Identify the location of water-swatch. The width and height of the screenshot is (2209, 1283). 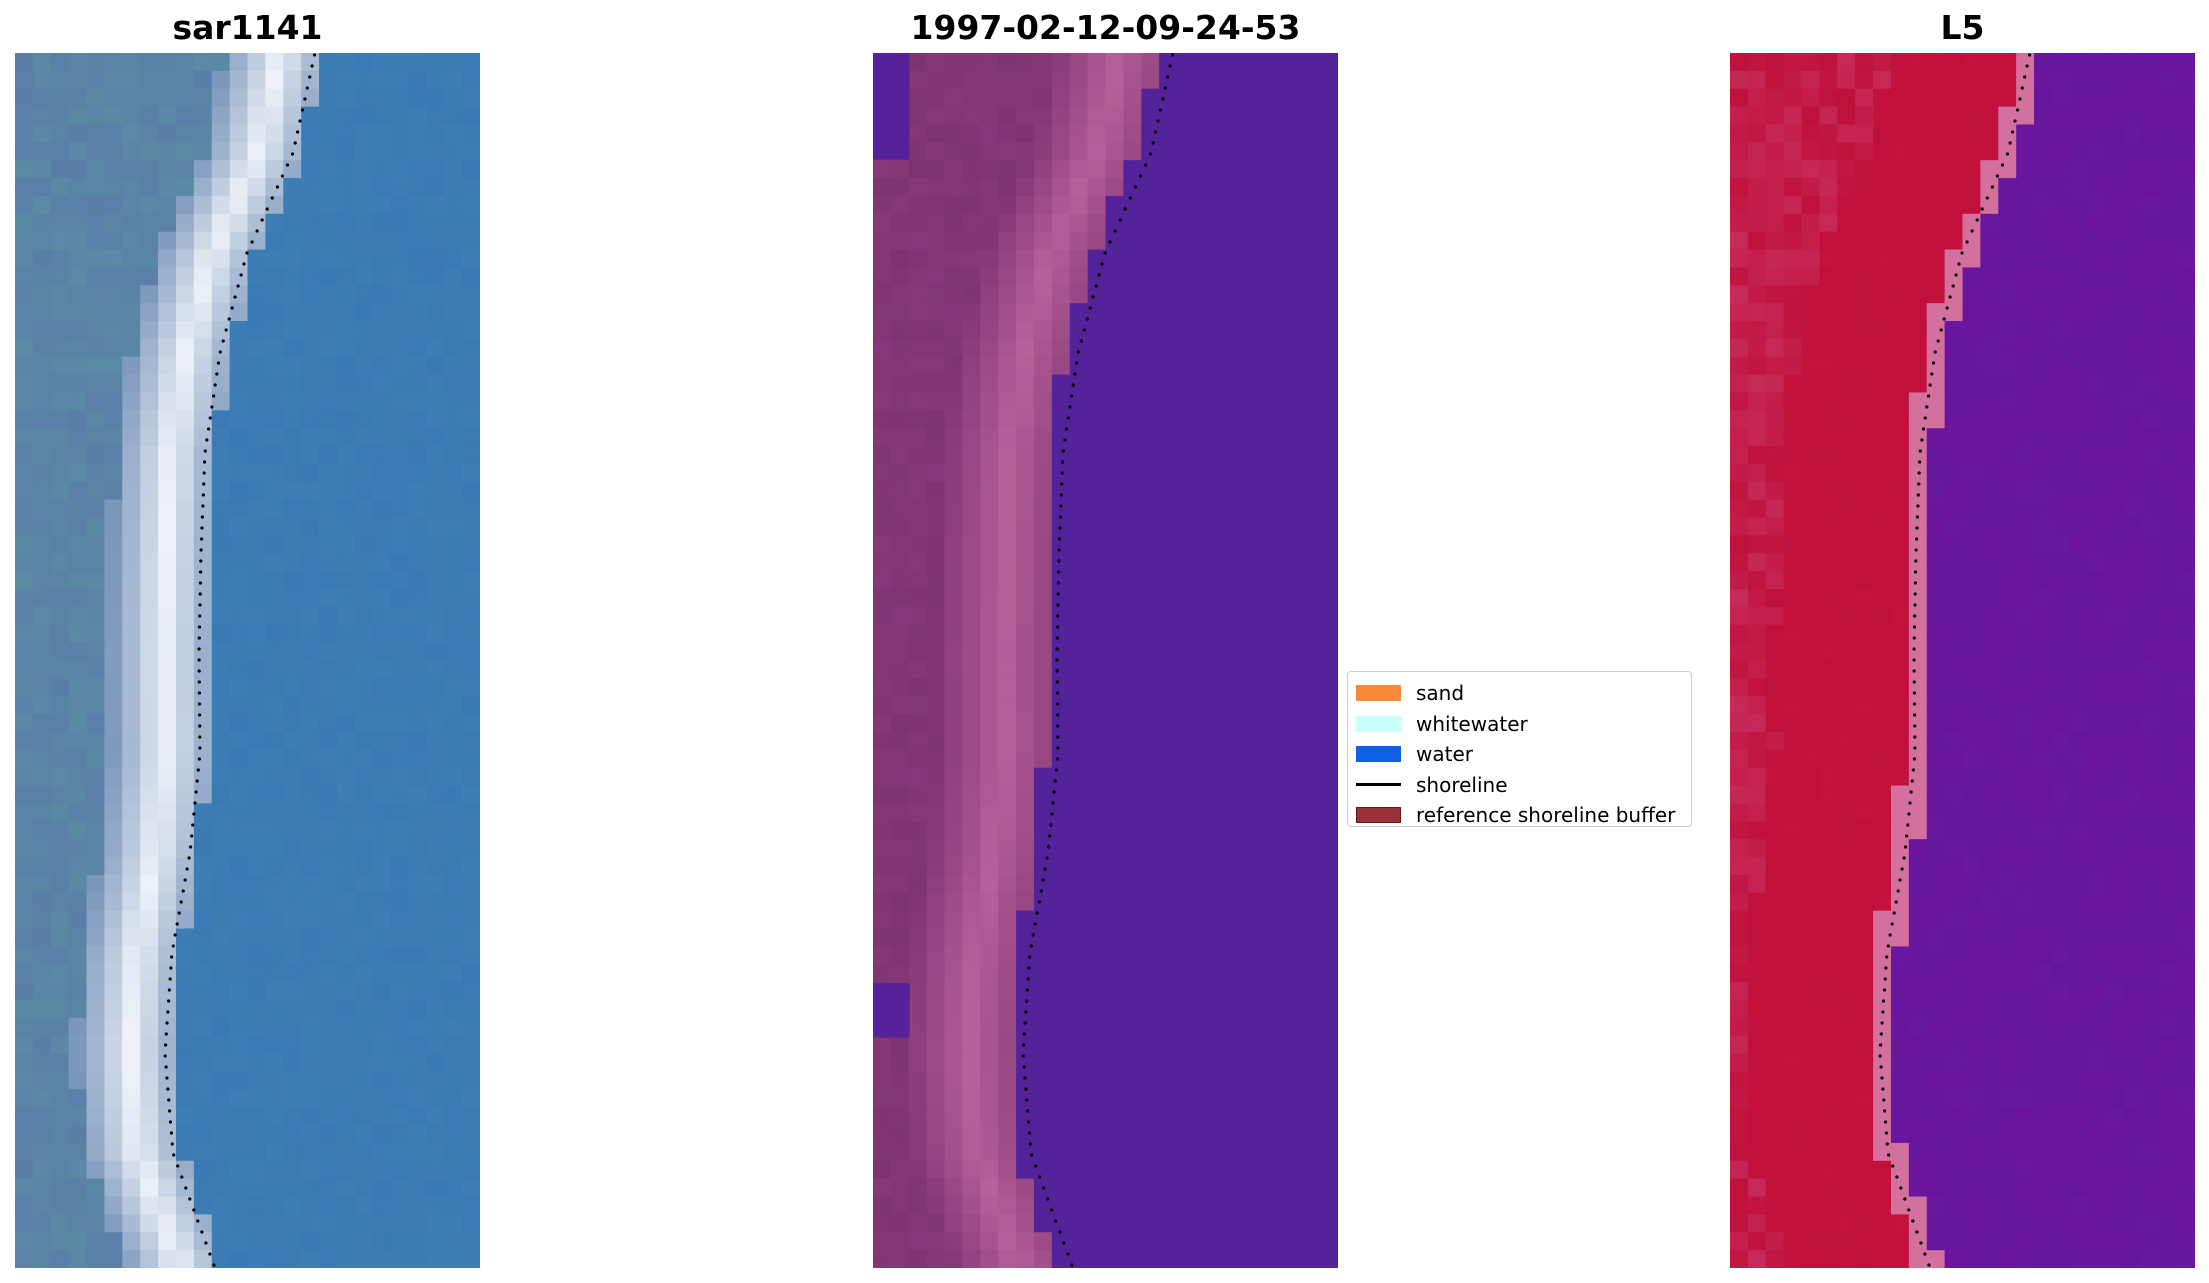
(1378, 754).